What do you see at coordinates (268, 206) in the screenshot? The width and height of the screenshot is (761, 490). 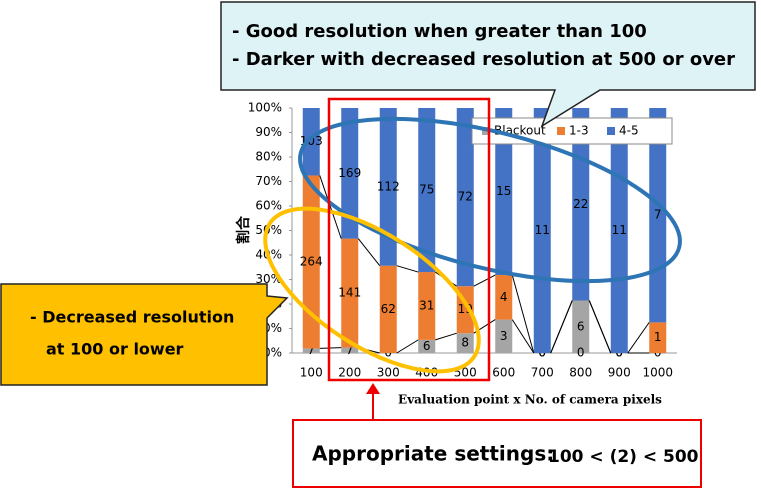 I see `y-tick-label: 60%` at bounding box center [268, 206].